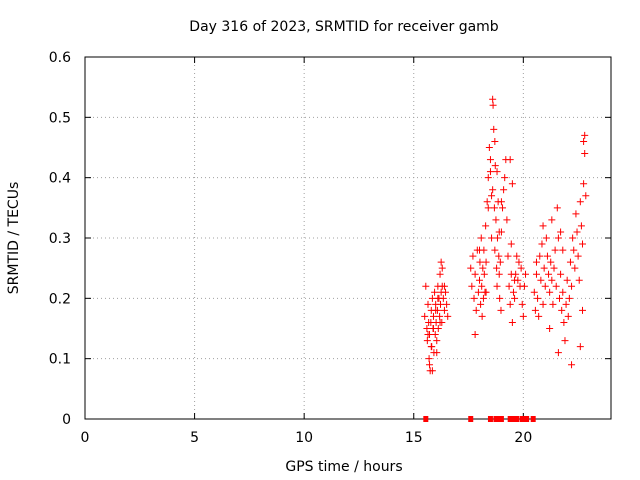 This screenshot has height=480, width=640. I want to click on y-tick-label: 0.3, so click(60, 239).